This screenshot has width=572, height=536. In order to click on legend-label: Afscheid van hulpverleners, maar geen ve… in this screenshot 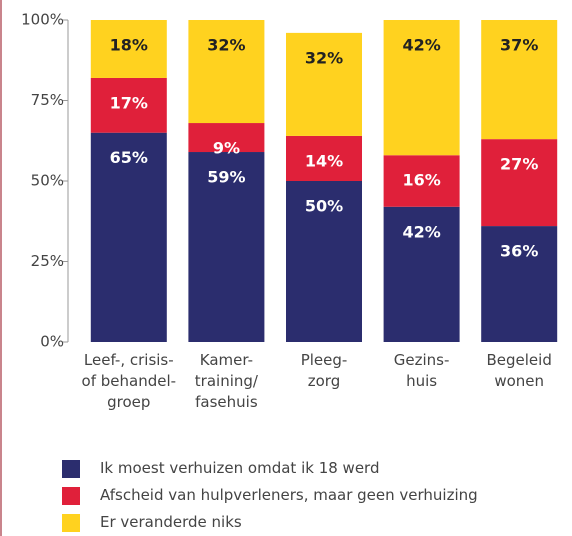, I will do `click(289, 495)`.